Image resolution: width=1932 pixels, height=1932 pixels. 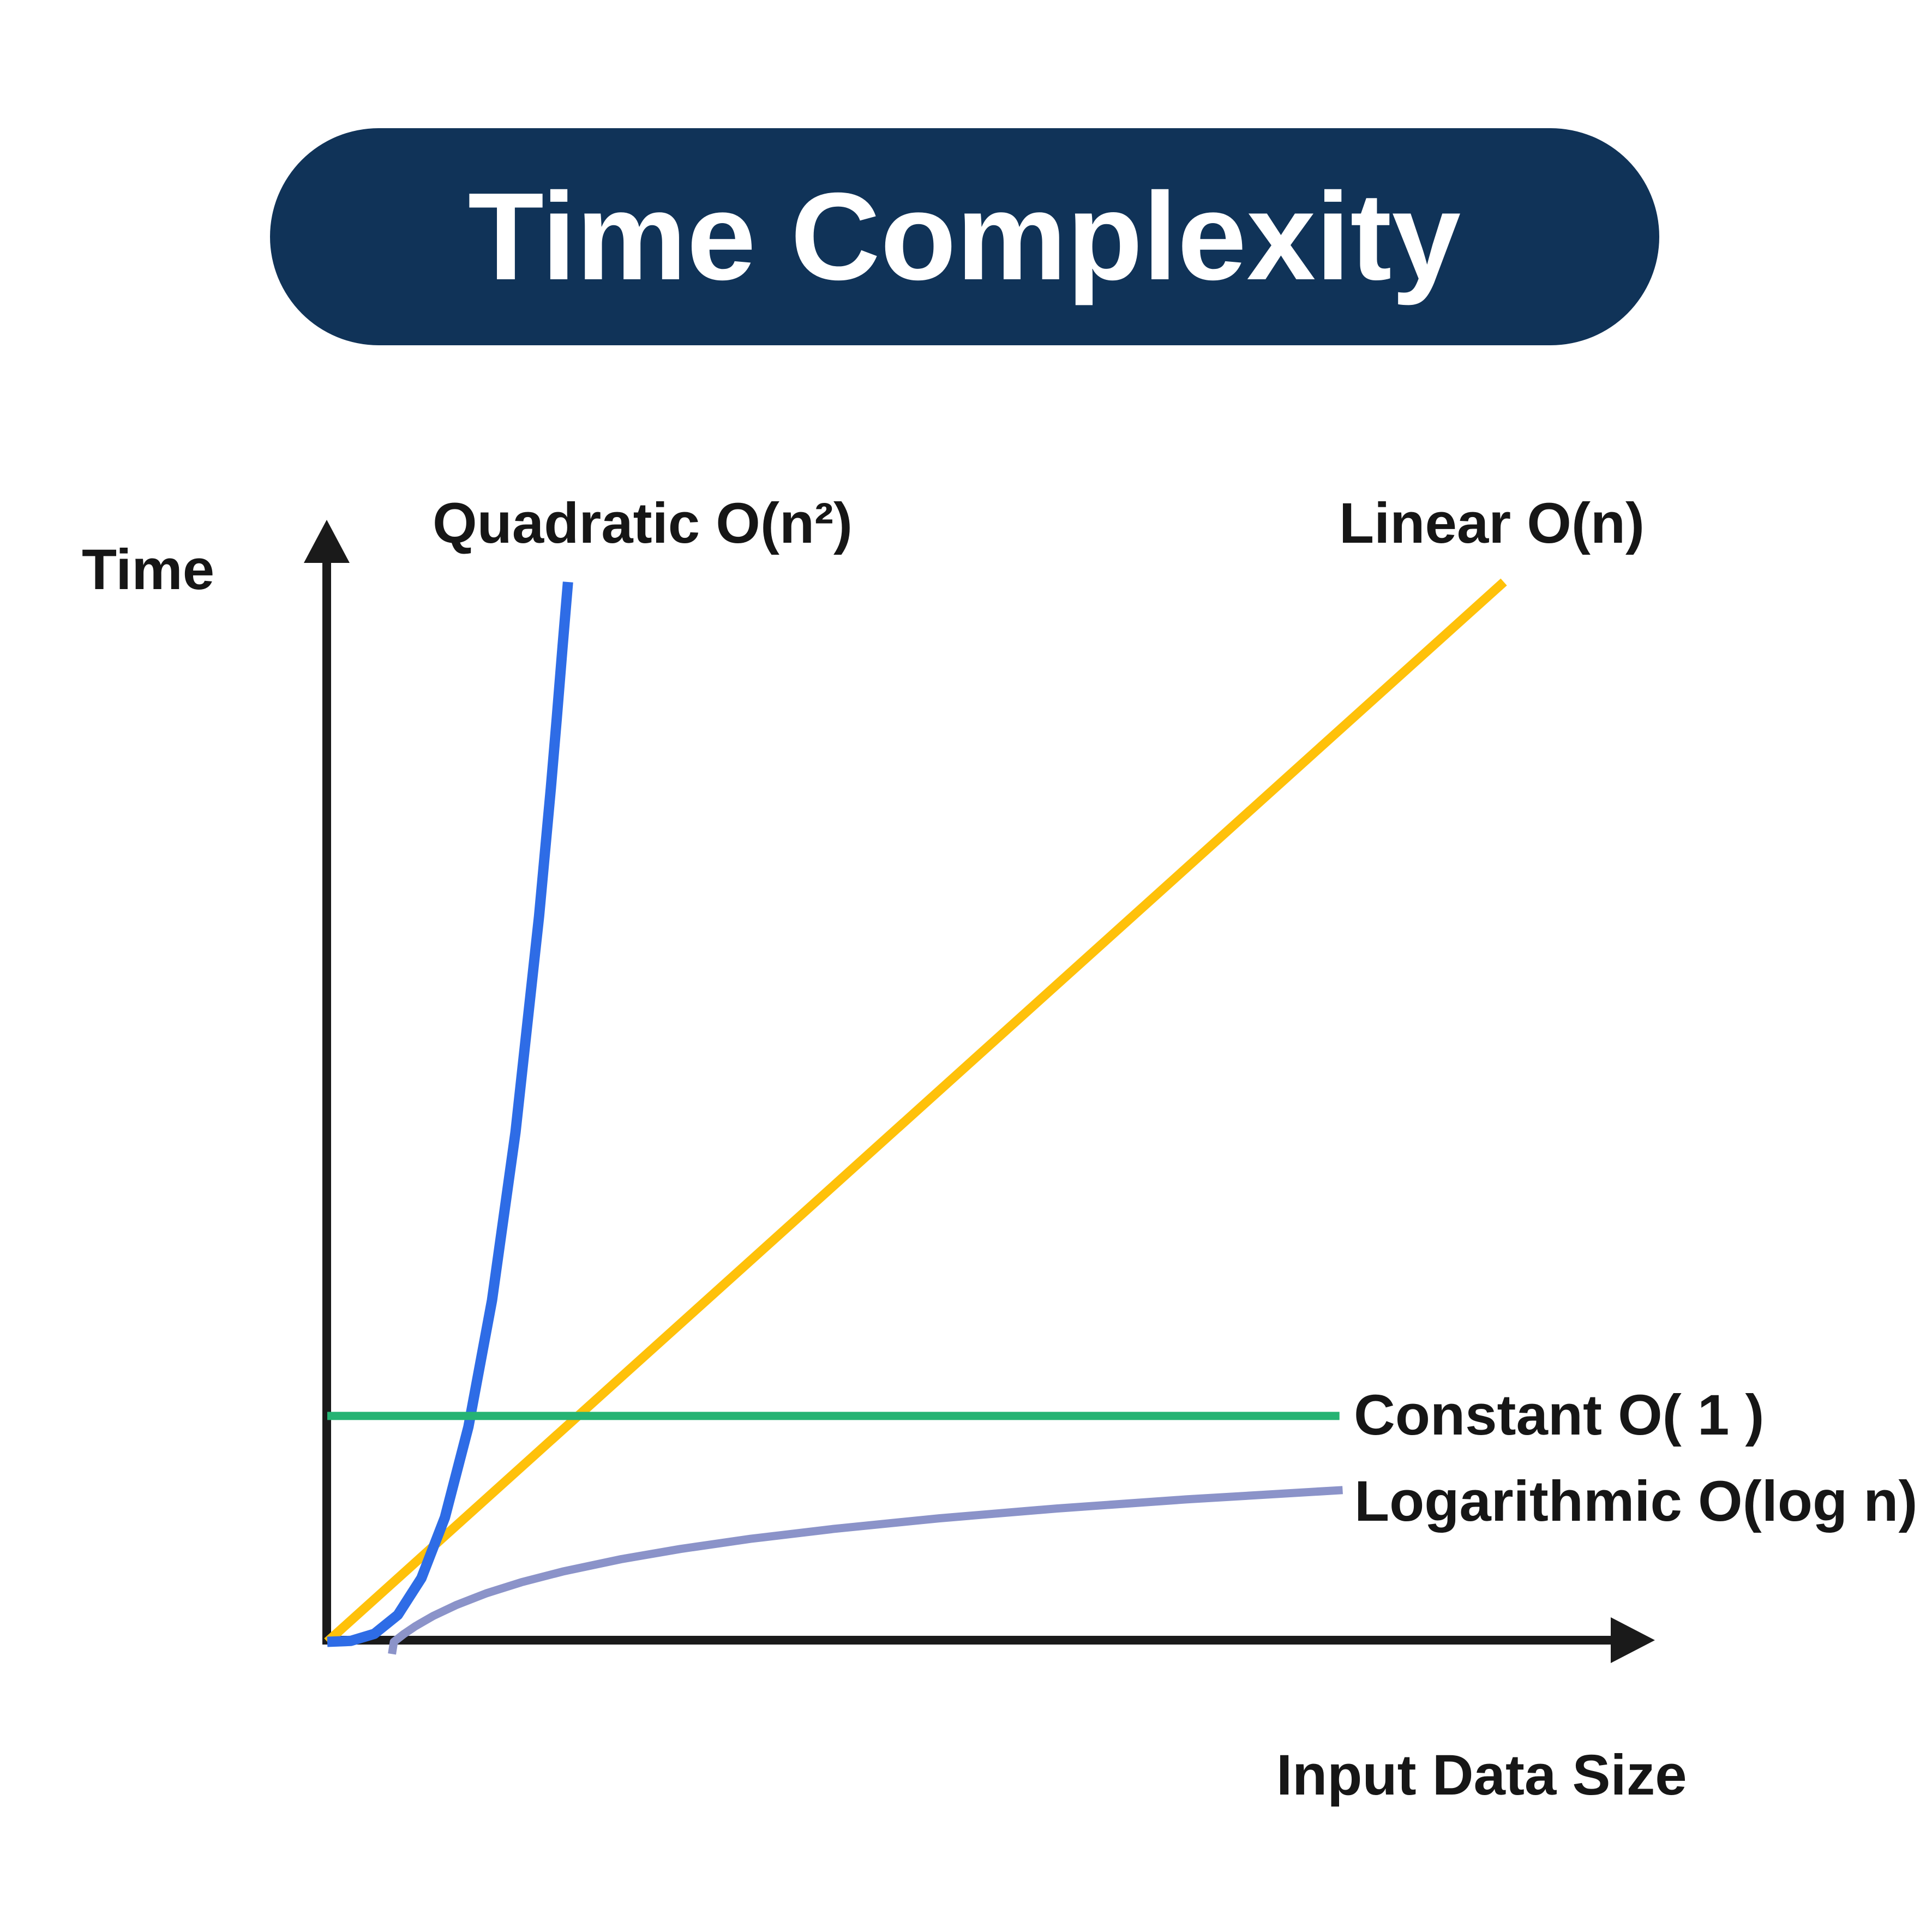 What do you see at coordinates (1492, 523) in the screenshot?
I see `linear-label: Linear O(n)` at bounding box center [1492, 523].